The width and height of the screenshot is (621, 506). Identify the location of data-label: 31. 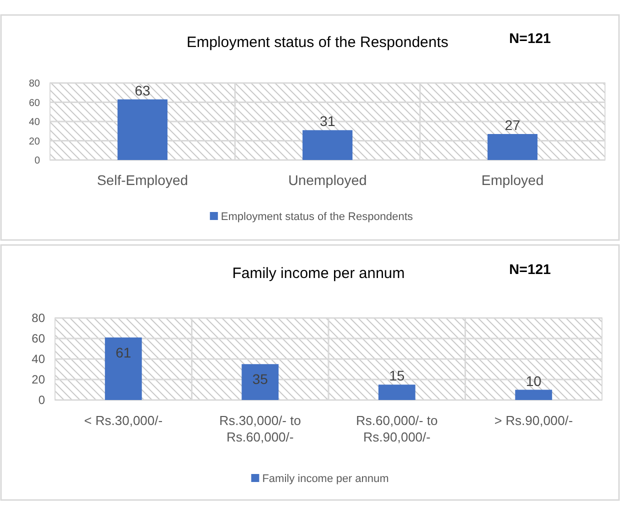
(328, 121).